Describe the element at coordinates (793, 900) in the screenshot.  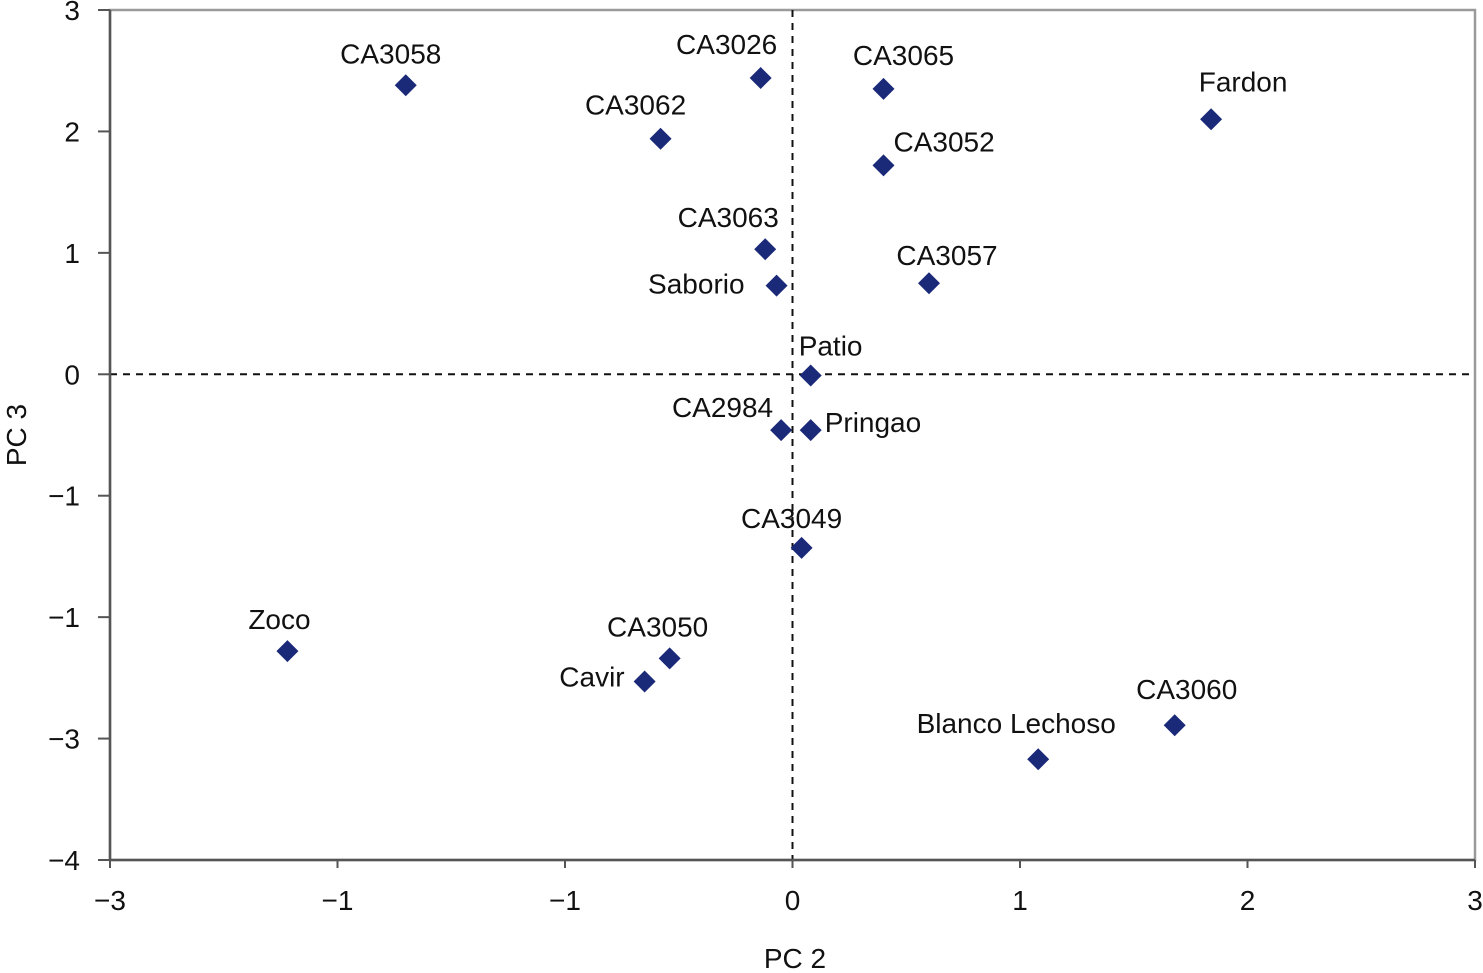
I see `x-tick-label: 0` at that location.